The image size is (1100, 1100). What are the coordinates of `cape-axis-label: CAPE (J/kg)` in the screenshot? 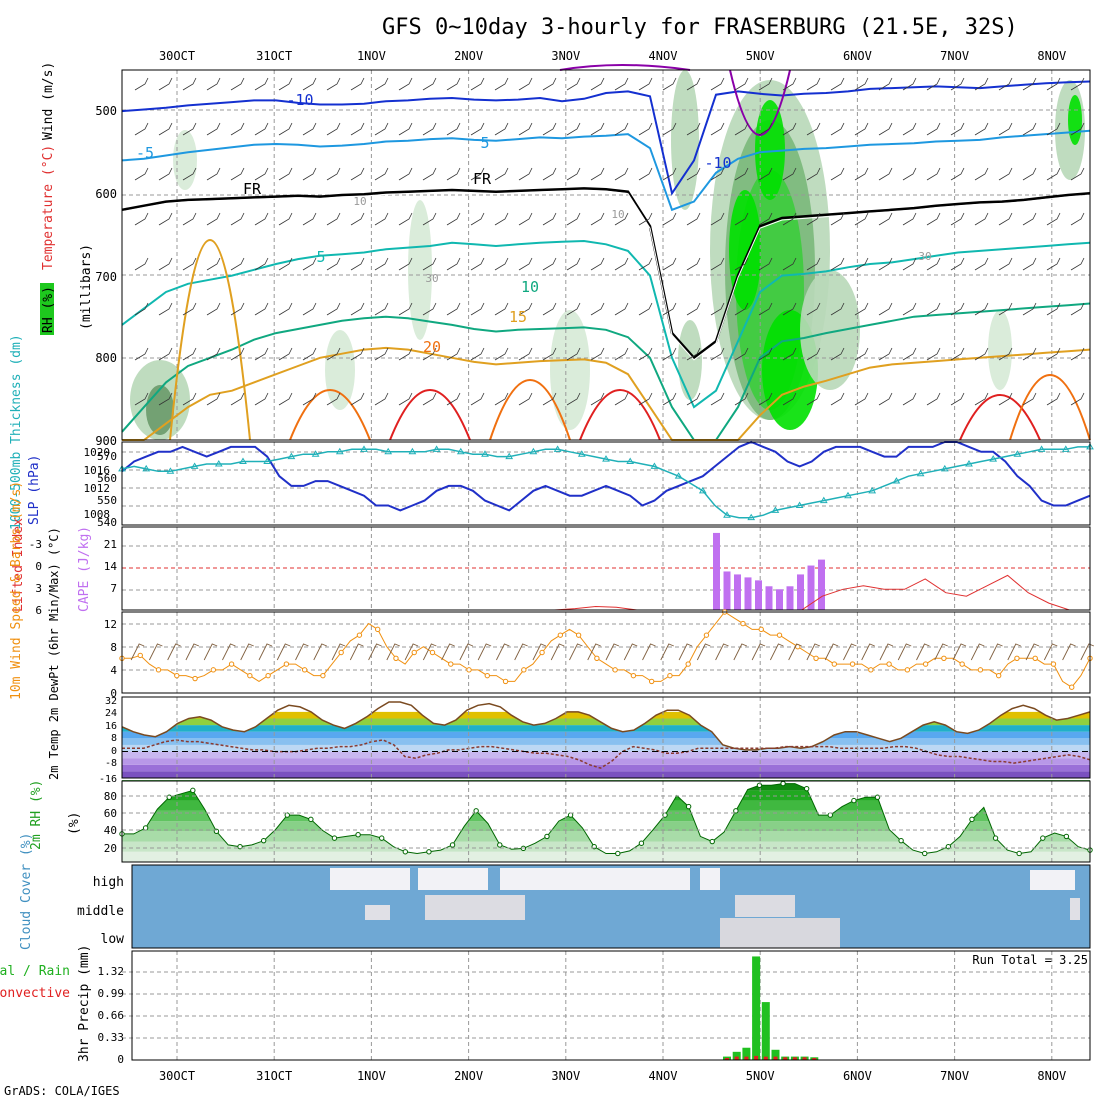 It's located at (84, 569).